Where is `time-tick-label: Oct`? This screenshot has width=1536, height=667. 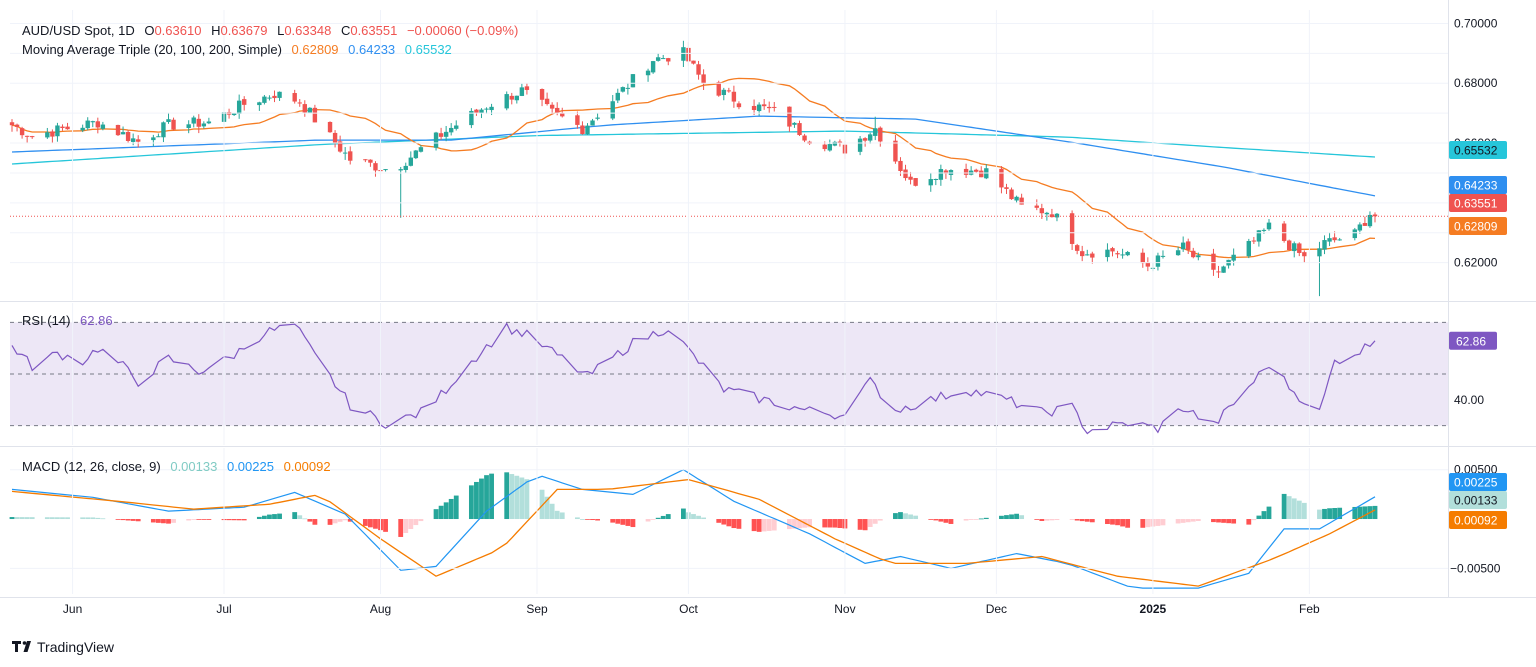 time-tick-label: Oct is located at coordinates (688, 609).